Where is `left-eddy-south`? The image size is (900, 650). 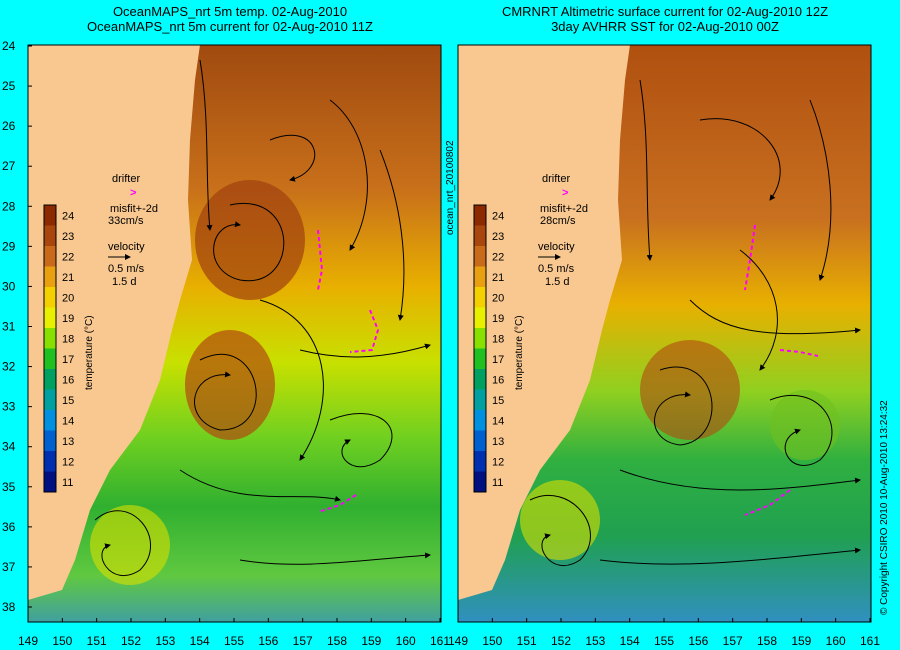 left-eddy-south is located at coordinates (130, 545).